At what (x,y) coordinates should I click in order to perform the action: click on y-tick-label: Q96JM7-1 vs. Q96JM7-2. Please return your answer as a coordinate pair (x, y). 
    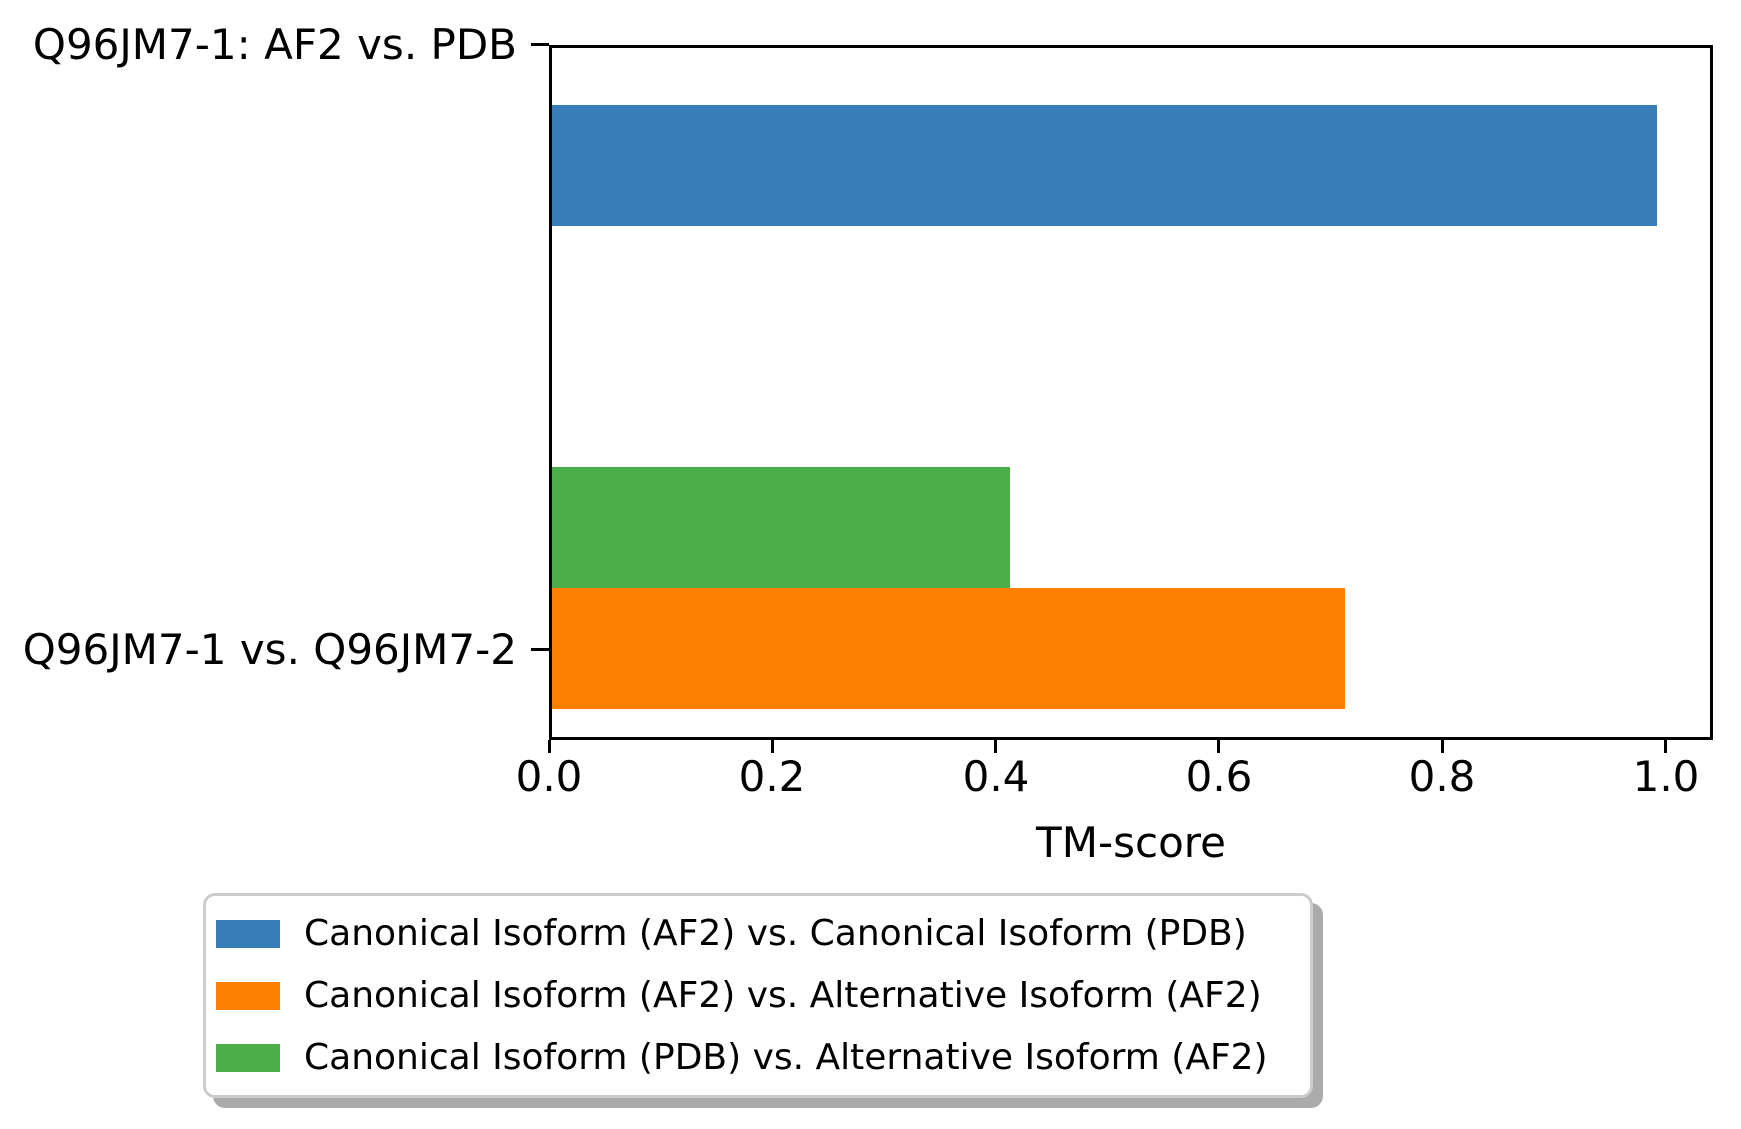
    Looking at the image, I should click on (269, 649).